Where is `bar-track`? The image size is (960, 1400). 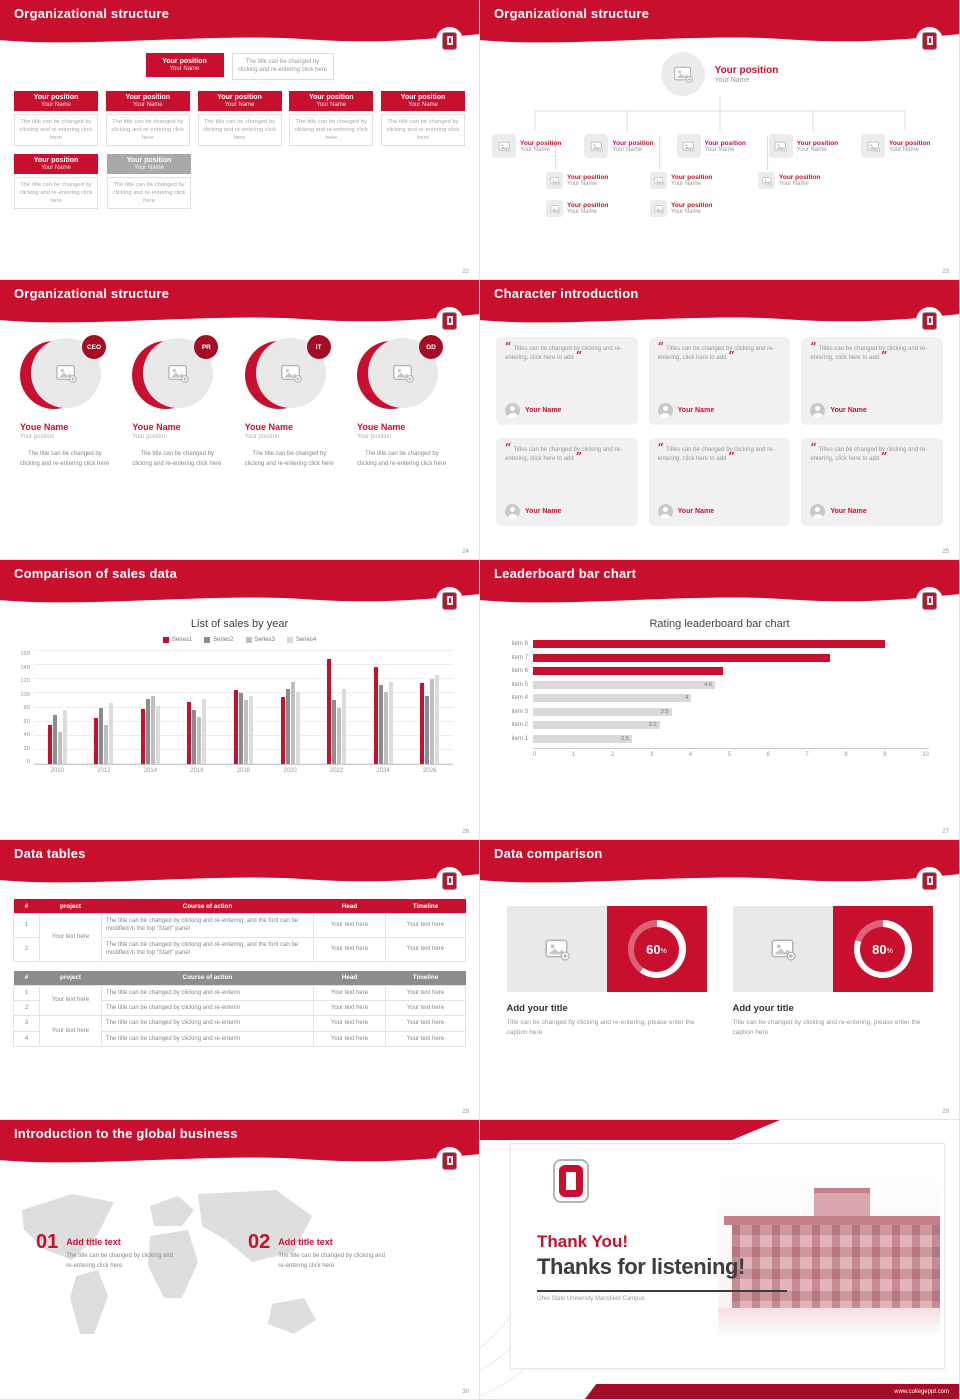 bar-track is located at coordinates (731, 671).